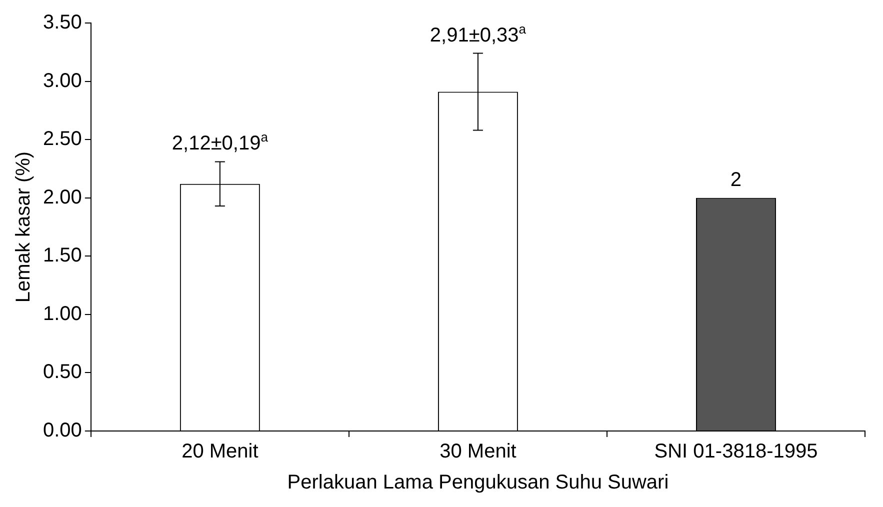 This screenshot has height=507, width=883. Describe the element at coordinates (736, 179) in the screenshot. I see `data-label: 2` at that location.